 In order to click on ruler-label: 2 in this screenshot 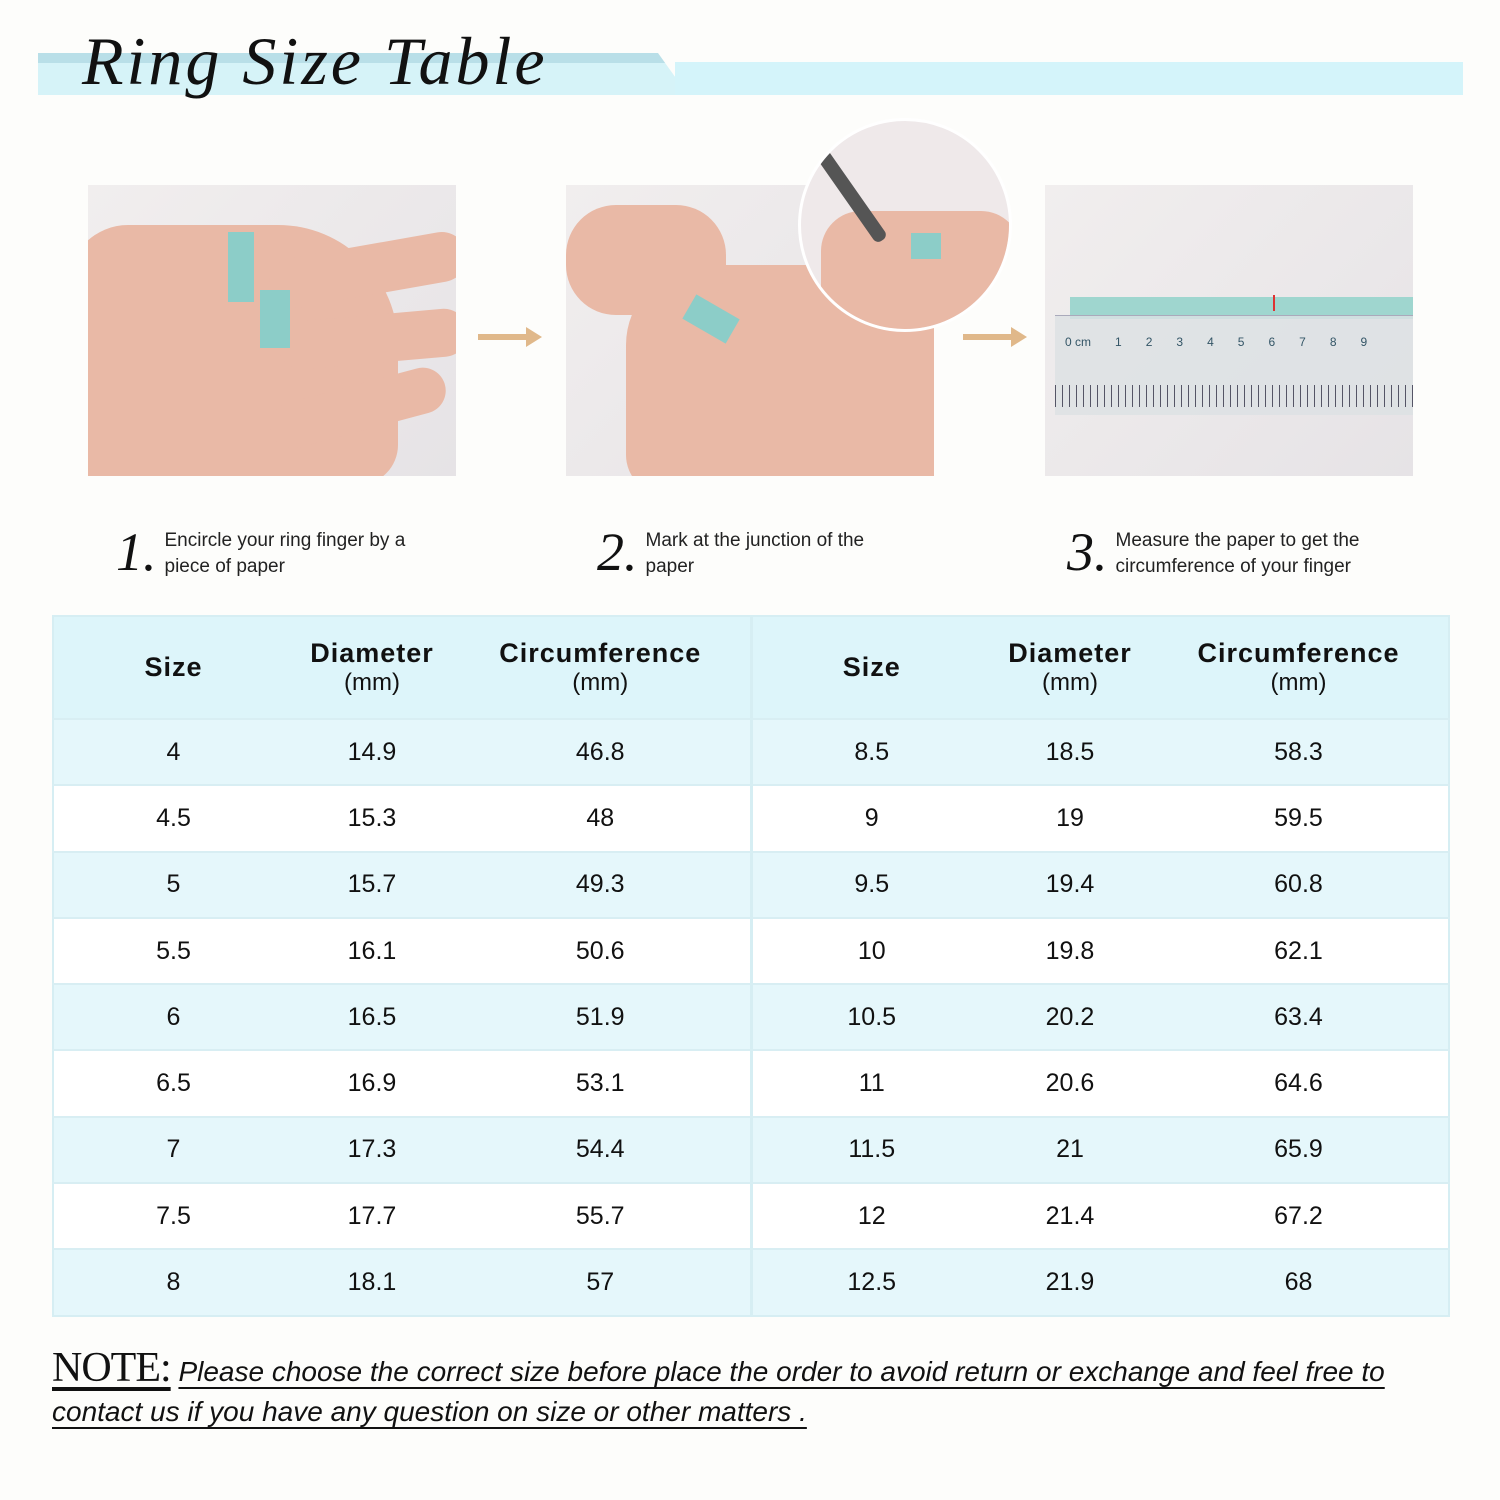, I will do `click(1149, 342)`.